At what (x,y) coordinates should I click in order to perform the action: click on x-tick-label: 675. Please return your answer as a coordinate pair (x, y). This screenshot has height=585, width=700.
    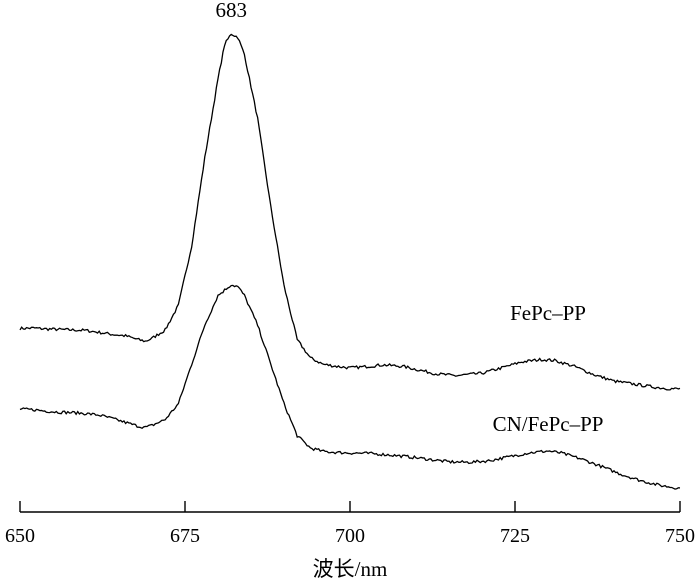
    Looking at the image, I should click on (185, 536).